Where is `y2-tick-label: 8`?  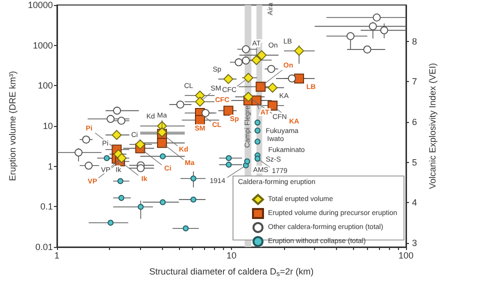
y2-tick-label: 8 is located at coordinates (415, 41).